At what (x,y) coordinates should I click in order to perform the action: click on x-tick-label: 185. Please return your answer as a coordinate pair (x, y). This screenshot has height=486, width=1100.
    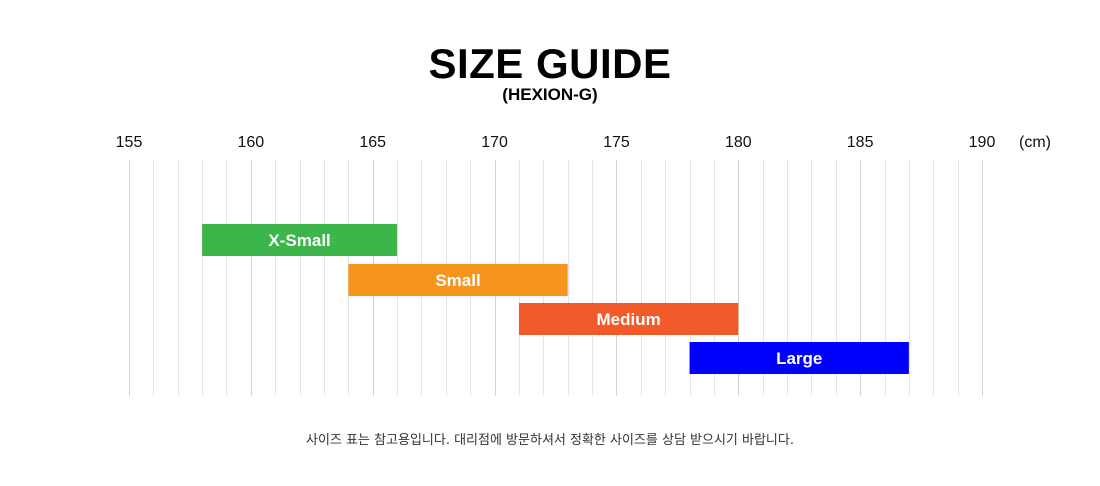
    Looking at the image, I should click on (860, 142).